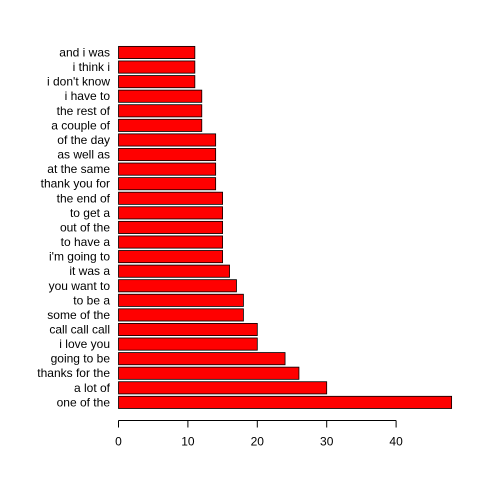  What do you see at coordinates (79, 330) in the screenshot?
I see `category-label: call call call` at bounding box center [79, 330].